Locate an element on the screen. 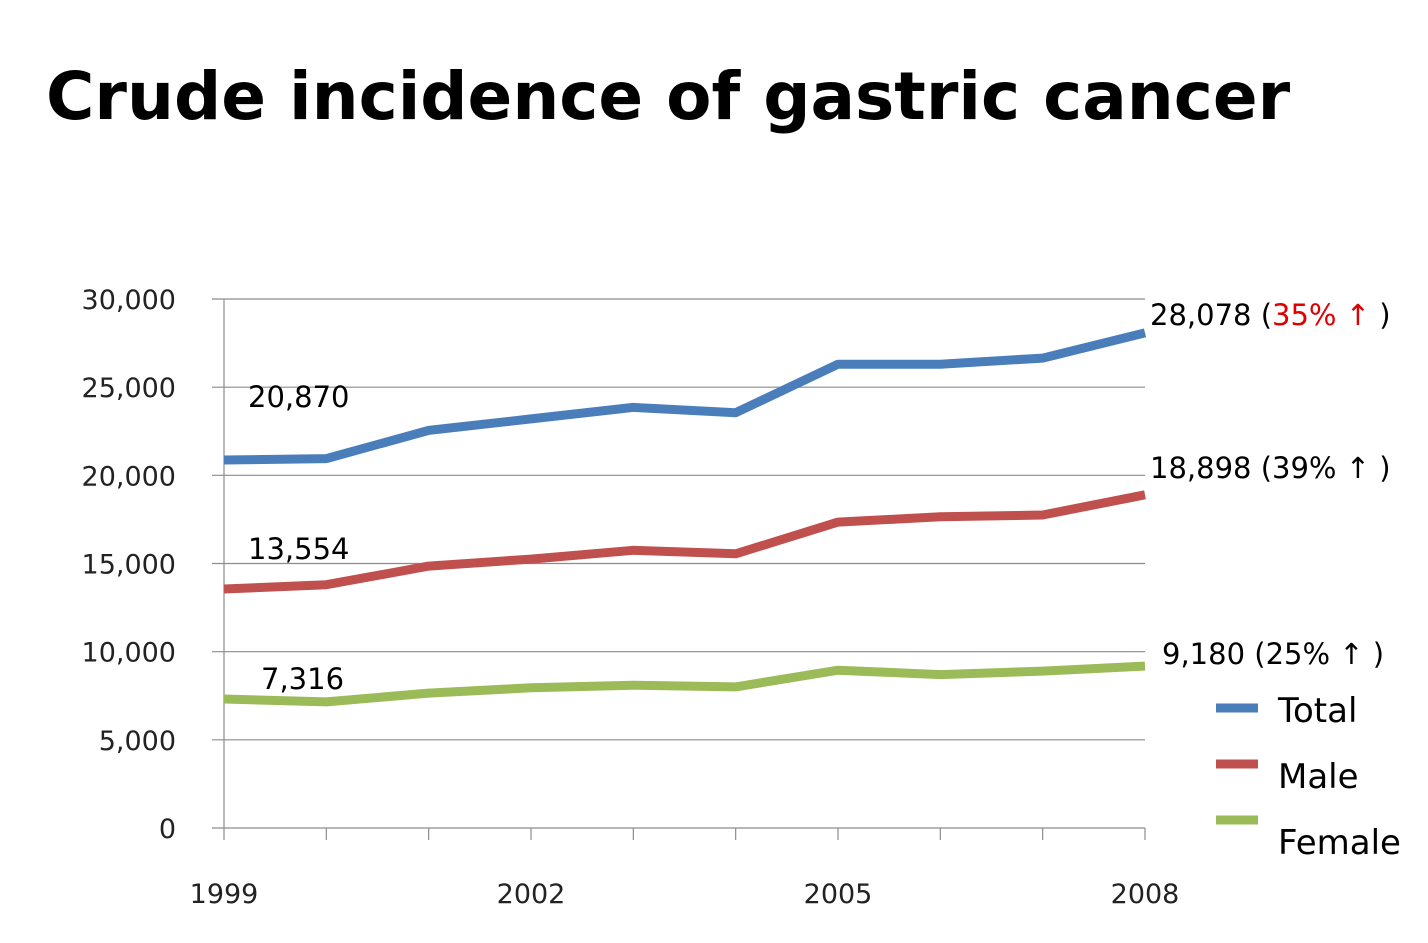 This screenshot has width=1428, height=943. legend-label-total: Total is located at coordinates (1317, 711).